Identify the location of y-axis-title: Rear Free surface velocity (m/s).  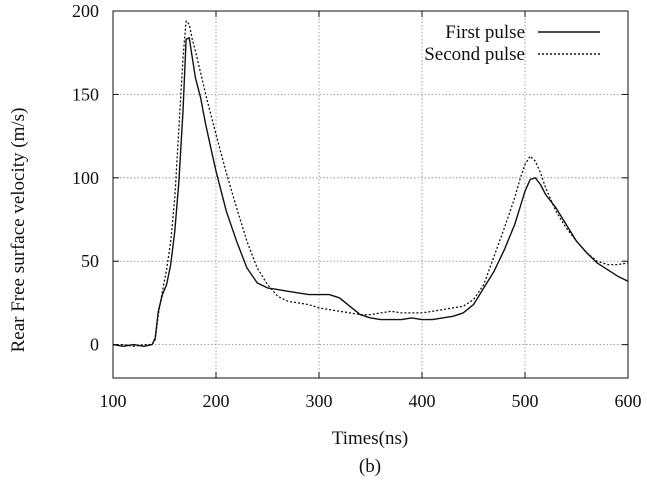
(18, 230).